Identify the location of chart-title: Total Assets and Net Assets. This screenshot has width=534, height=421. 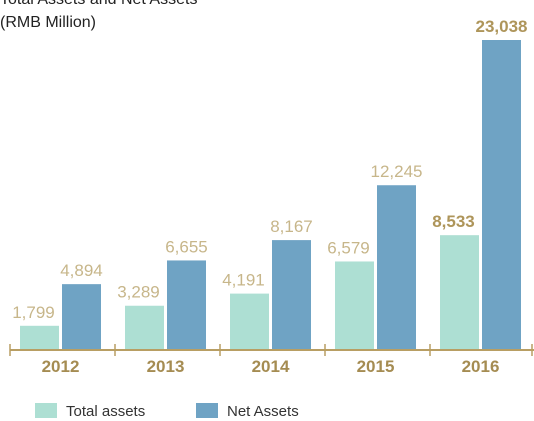
(98, 4).